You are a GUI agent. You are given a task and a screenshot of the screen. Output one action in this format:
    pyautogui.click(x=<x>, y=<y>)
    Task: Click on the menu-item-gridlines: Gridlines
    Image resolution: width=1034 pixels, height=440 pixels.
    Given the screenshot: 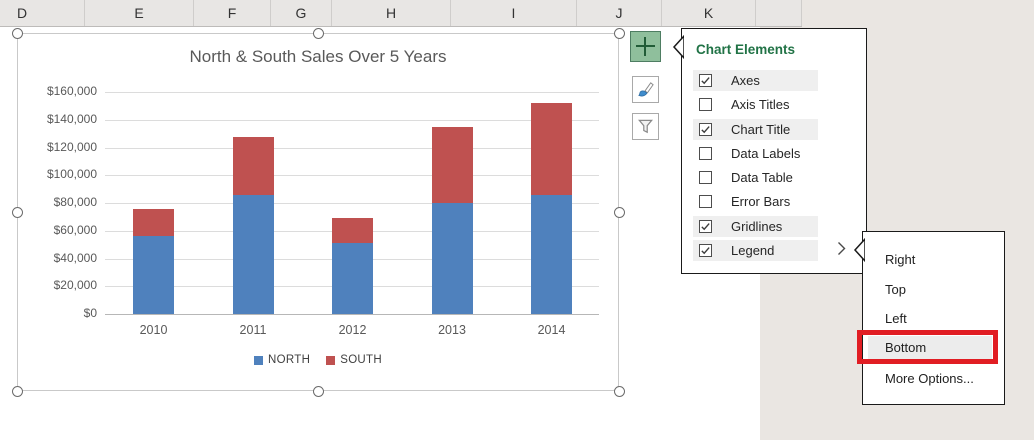 What is the action you would take?
    pyautogui.click(x=755, y=226)
    